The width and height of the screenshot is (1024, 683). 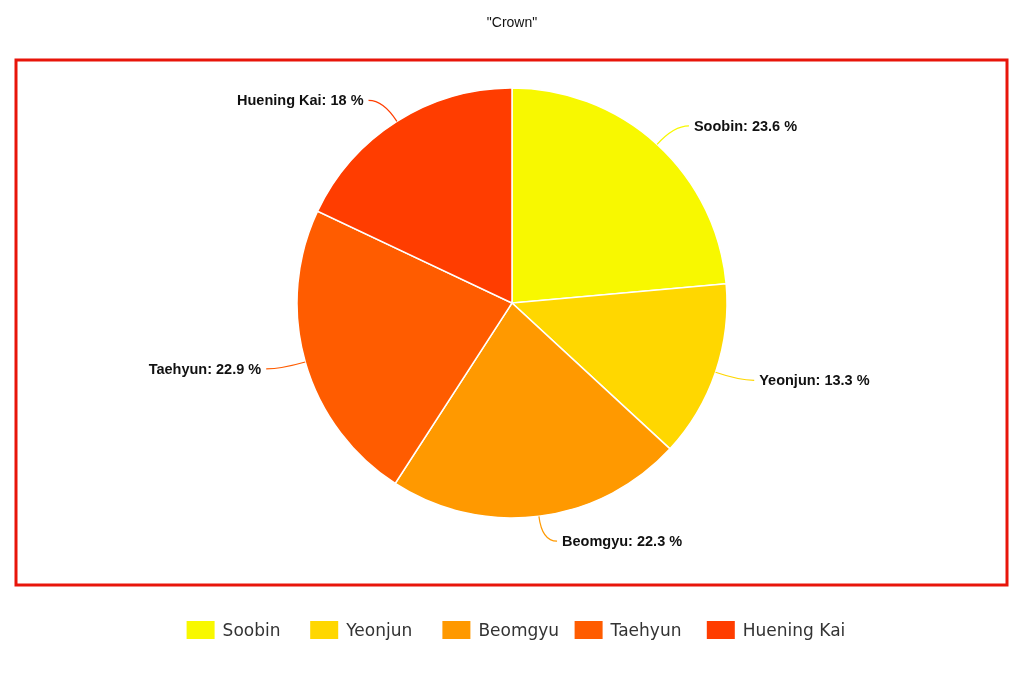 What do you see at coordinates (512, 21) in the screenshot?
I see `chart-title: "Crown"` at bounding box center [512, 21].